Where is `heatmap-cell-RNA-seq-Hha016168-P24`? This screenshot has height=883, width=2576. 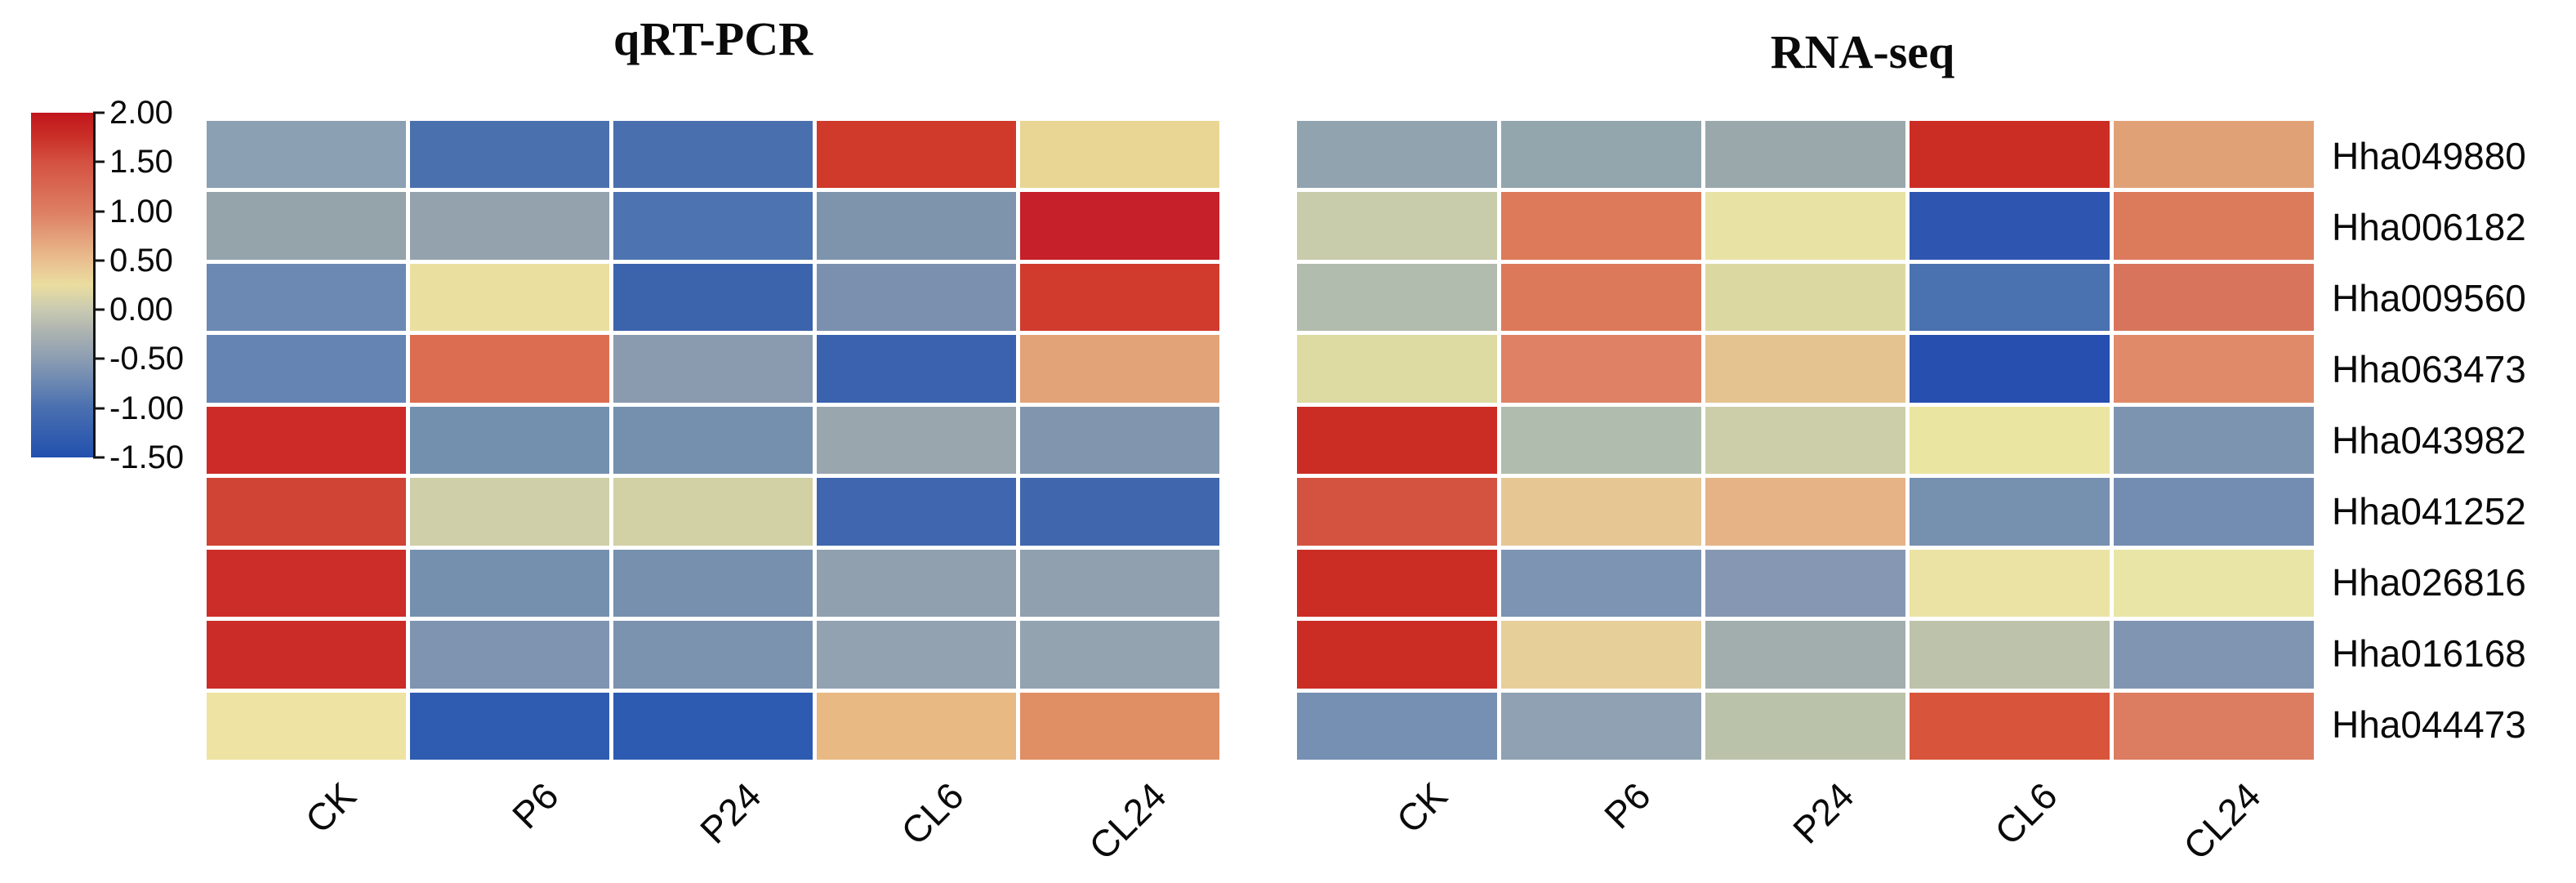 heatmap-cell-RNA-seq-Hha016168-P24 is located at coordinates (1805, 655).